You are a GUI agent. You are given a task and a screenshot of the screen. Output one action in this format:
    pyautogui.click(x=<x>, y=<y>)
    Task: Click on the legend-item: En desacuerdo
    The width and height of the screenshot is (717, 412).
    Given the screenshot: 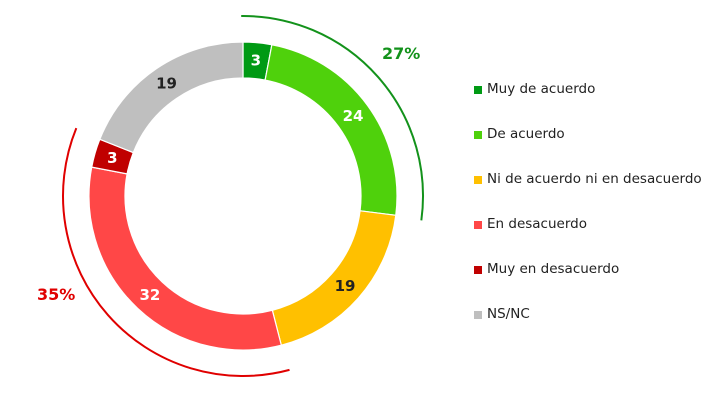 What is the action you would take?
    pyautogui.click(x=588, y=223)
    